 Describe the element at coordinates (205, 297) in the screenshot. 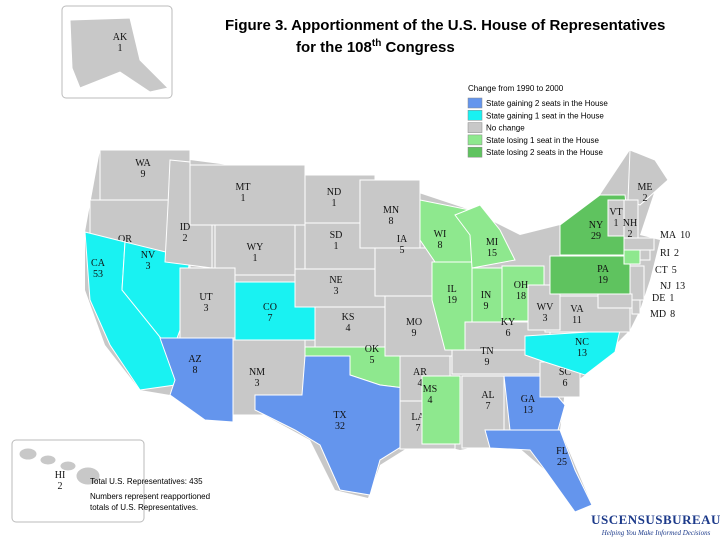

I see `state-abbr: UT` at that location.